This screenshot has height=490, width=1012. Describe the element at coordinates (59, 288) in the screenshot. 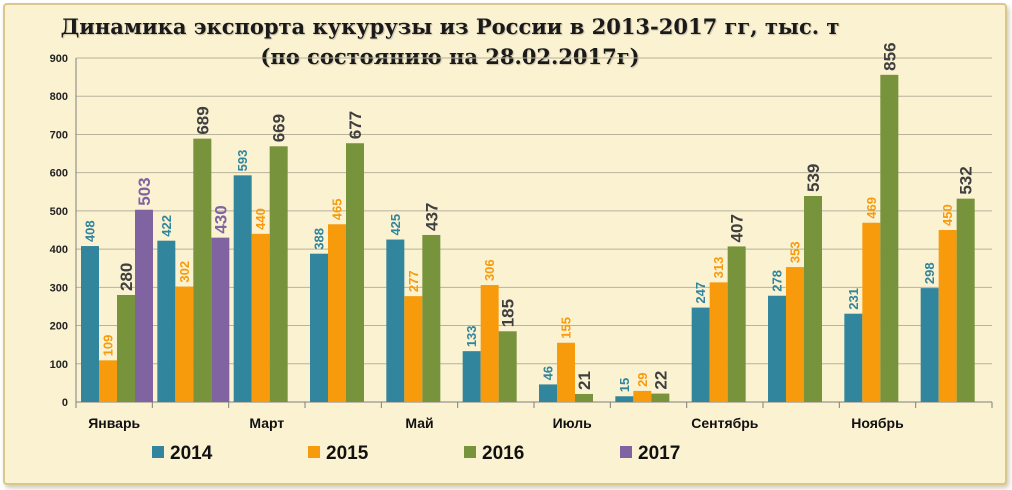

I see `y-tick-label: 300` at that location.